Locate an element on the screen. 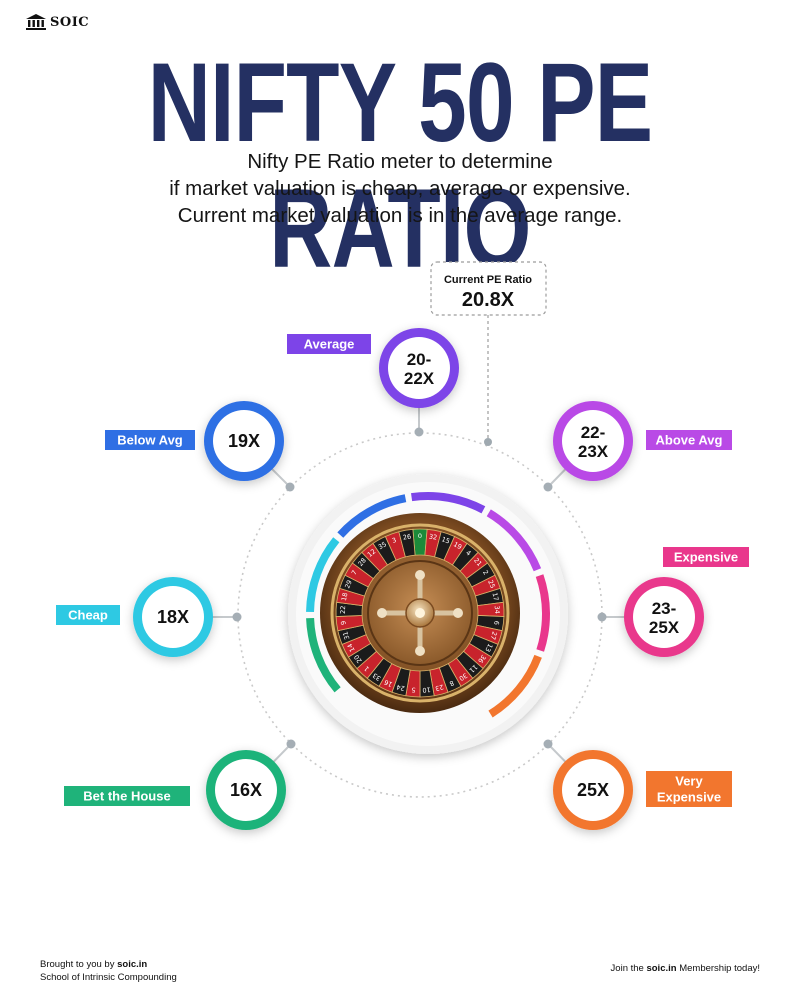 Image resolution: width=800 pixels, height=1000 pixels. arc-segment-cheap is located at coordinates (323, 575).